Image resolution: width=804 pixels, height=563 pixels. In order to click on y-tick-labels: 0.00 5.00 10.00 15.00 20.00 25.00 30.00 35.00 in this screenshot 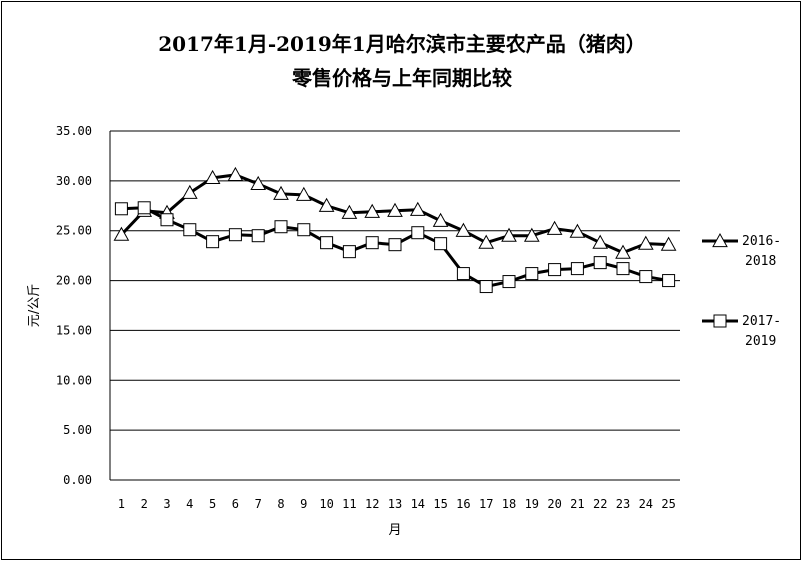, I will do `click(74, 305)`.